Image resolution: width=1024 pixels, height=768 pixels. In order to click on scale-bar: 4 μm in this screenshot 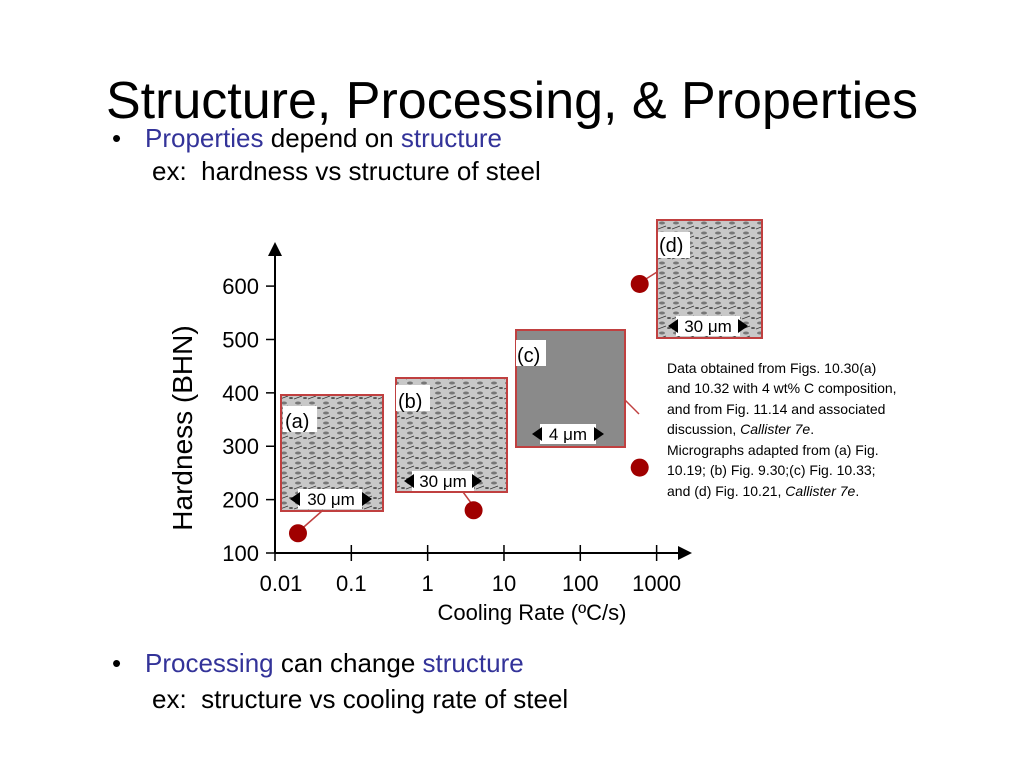, I will do `click(568, 434)`.